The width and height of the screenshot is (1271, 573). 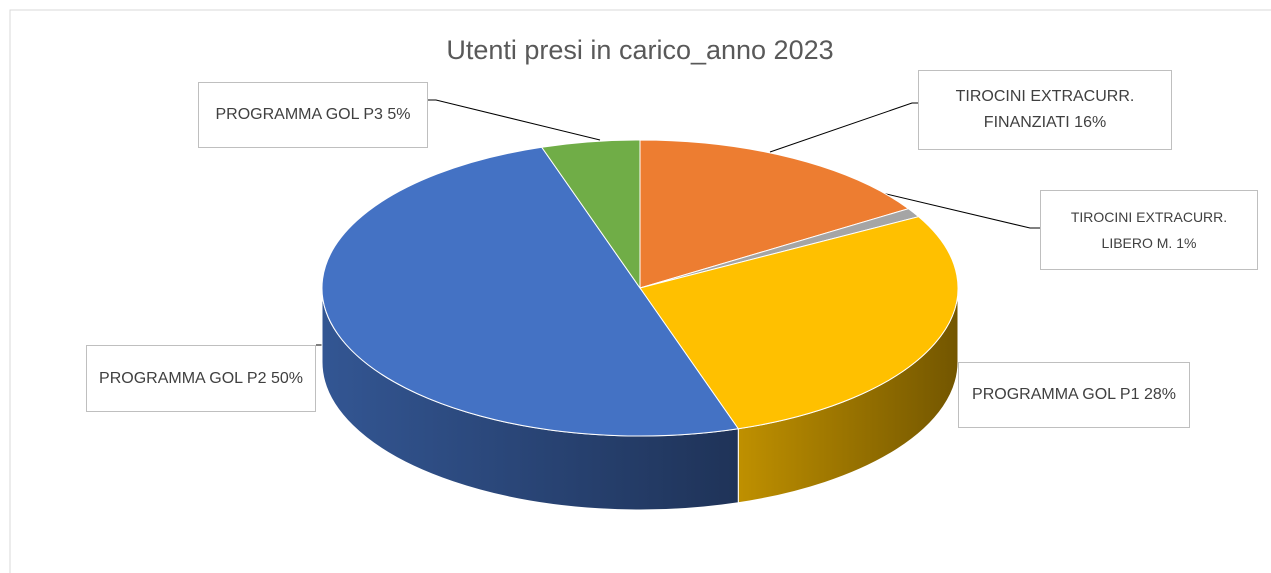 I want to click on data-label-text: TIROCINI EXTRACURR. LIBERO M. 1%, so click(x=1149, y=230).